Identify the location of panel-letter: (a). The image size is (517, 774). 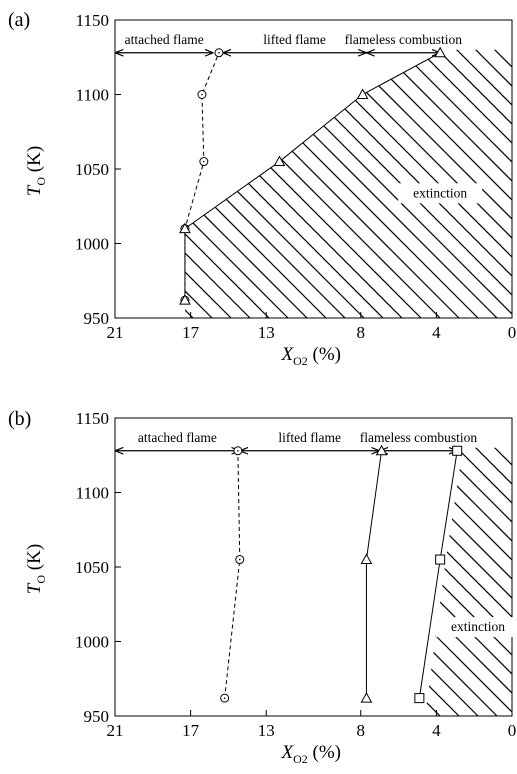
(19, 20).